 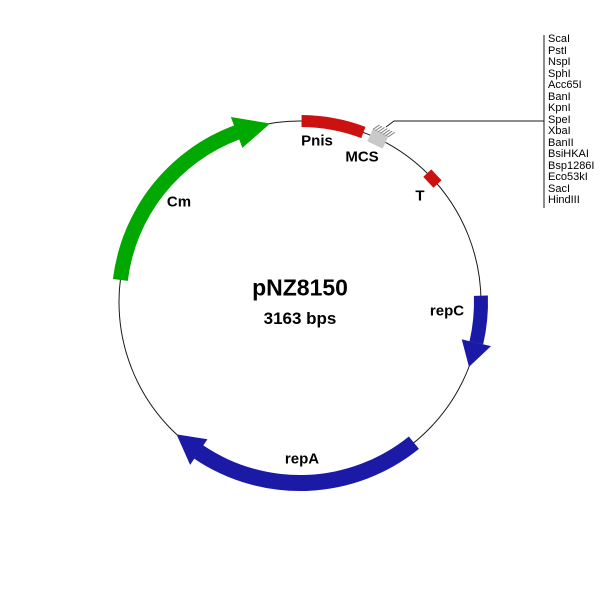 What do you see at coordinates (317, 141) in the screenshot?
I see `feature-label-pnis: Pnis` at bounding box center [317, 141].